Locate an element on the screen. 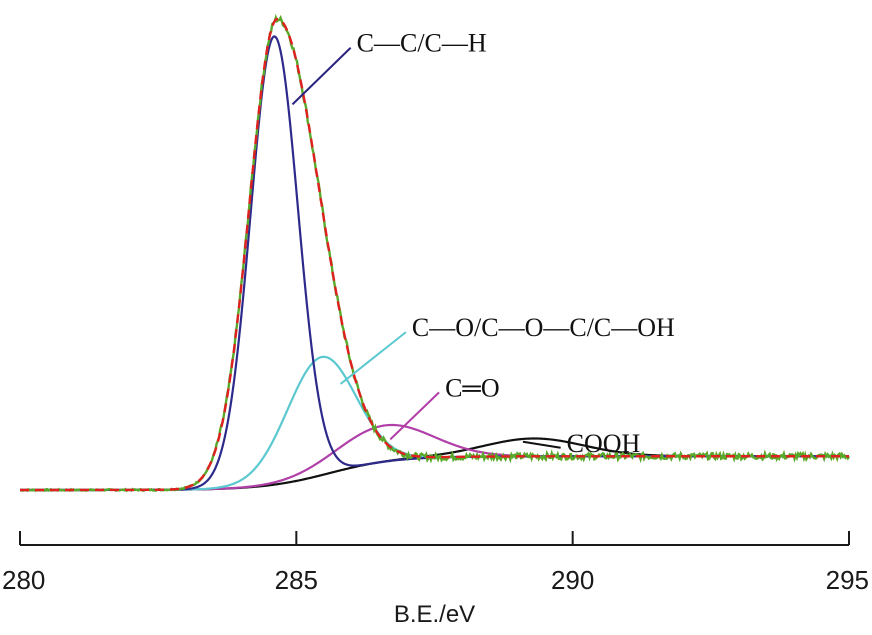 This screenshot has height=635, width=872. annotation-label-2: C—O/C—O—C/C—OH is located at coordinates (543, 327).